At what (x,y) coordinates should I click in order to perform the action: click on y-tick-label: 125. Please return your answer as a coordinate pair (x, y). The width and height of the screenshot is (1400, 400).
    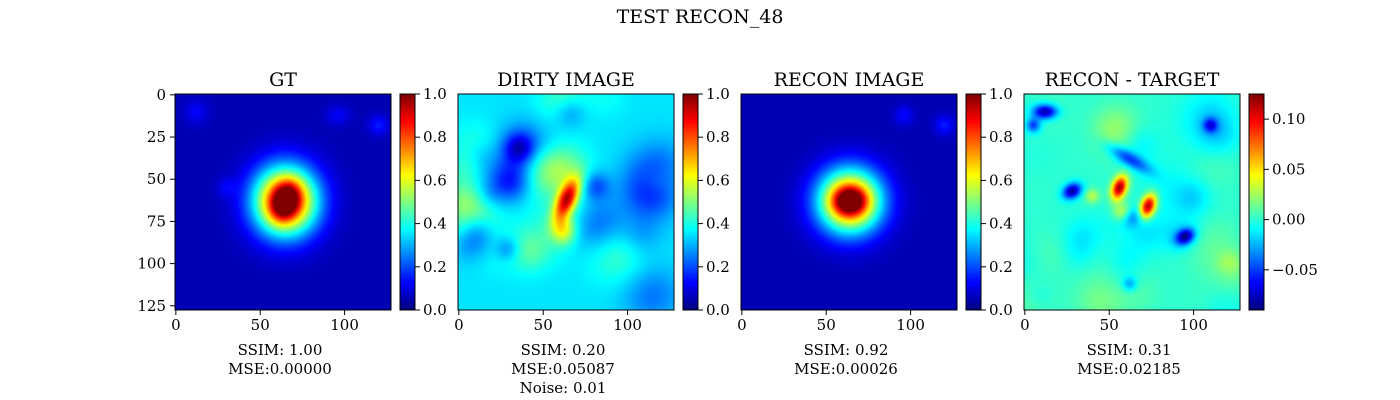
    Looking at the image, I should click on (151, 306).